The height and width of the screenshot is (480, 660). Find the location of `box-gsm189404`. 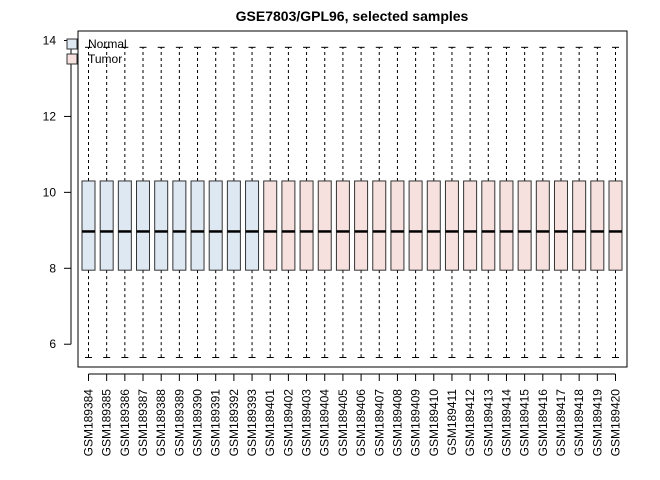

box-gsm189404 is located at coordinates (324, 202).